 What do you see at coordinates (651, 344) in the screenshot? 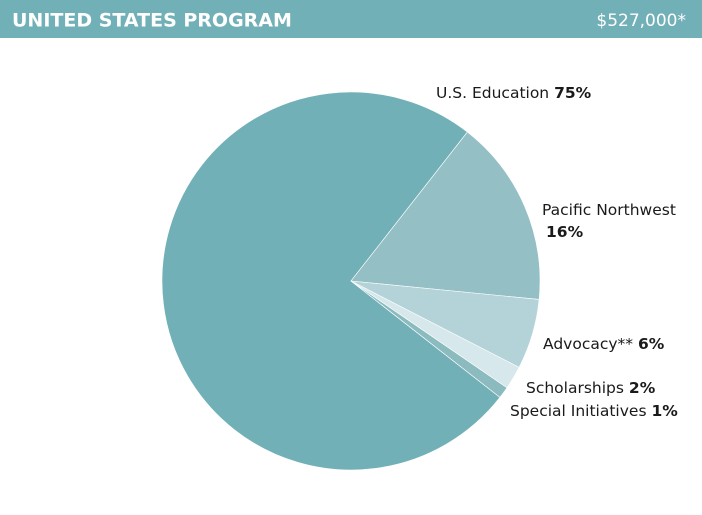
I see `slice-value: 6%` at bounding box center [651, 344].